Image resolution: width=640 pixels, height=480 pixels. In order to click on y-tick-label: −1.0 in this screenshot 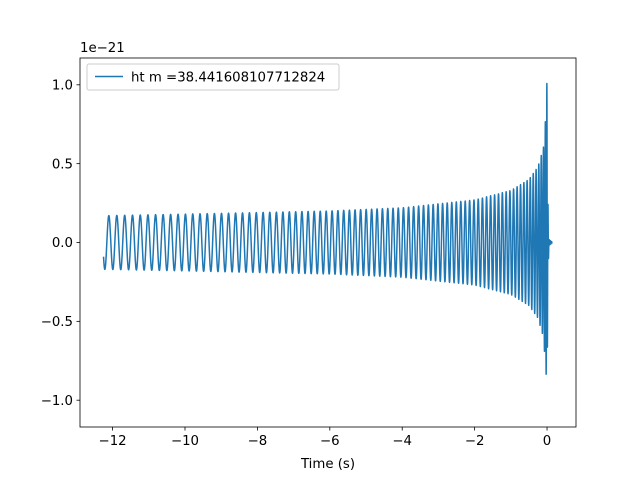, I will do `click(57, 401)`.